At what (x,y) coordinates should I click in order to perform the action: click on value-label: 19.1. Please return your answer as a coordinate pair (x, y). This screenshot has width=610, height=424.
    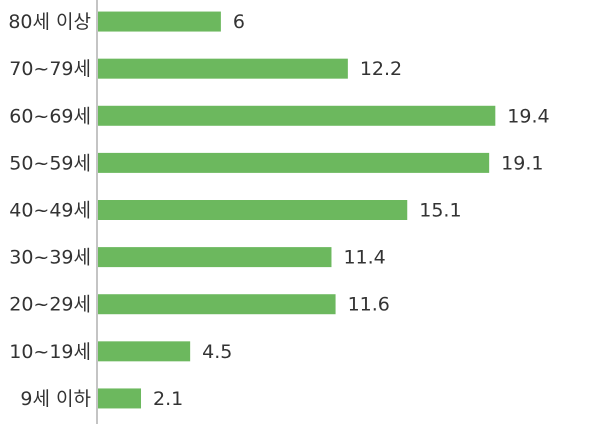
    Looking at the image, I should click on (522, 163).